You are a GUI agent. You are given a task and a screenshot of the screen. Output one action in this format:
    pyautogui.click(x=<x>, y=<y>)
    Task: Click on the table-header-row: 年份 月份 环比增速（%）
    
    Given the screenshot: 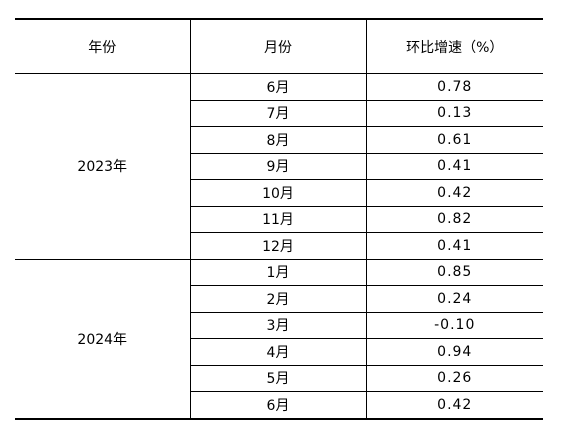 What is the action you would take?
    pyautogui.click(x=279, y=46)
    